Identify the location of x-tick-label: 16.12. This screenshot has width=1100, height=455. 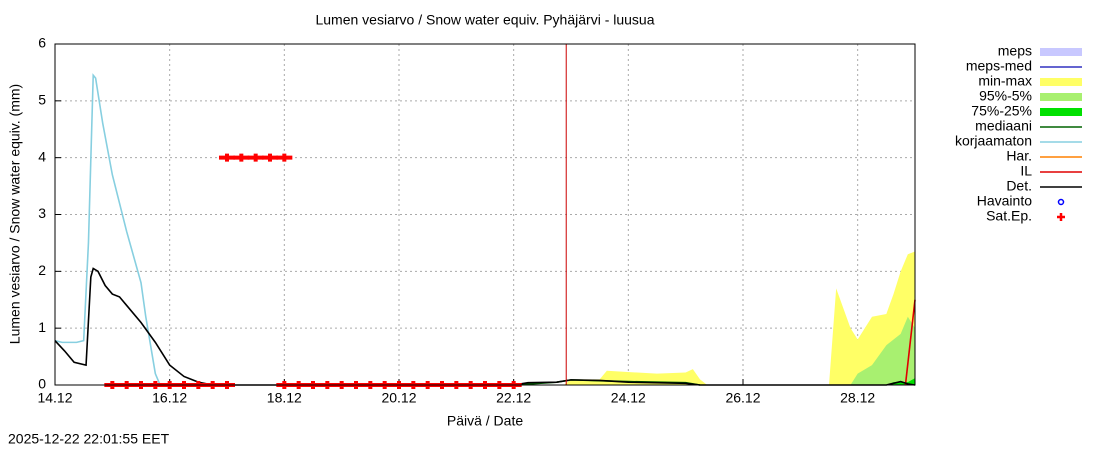
(169, 398).